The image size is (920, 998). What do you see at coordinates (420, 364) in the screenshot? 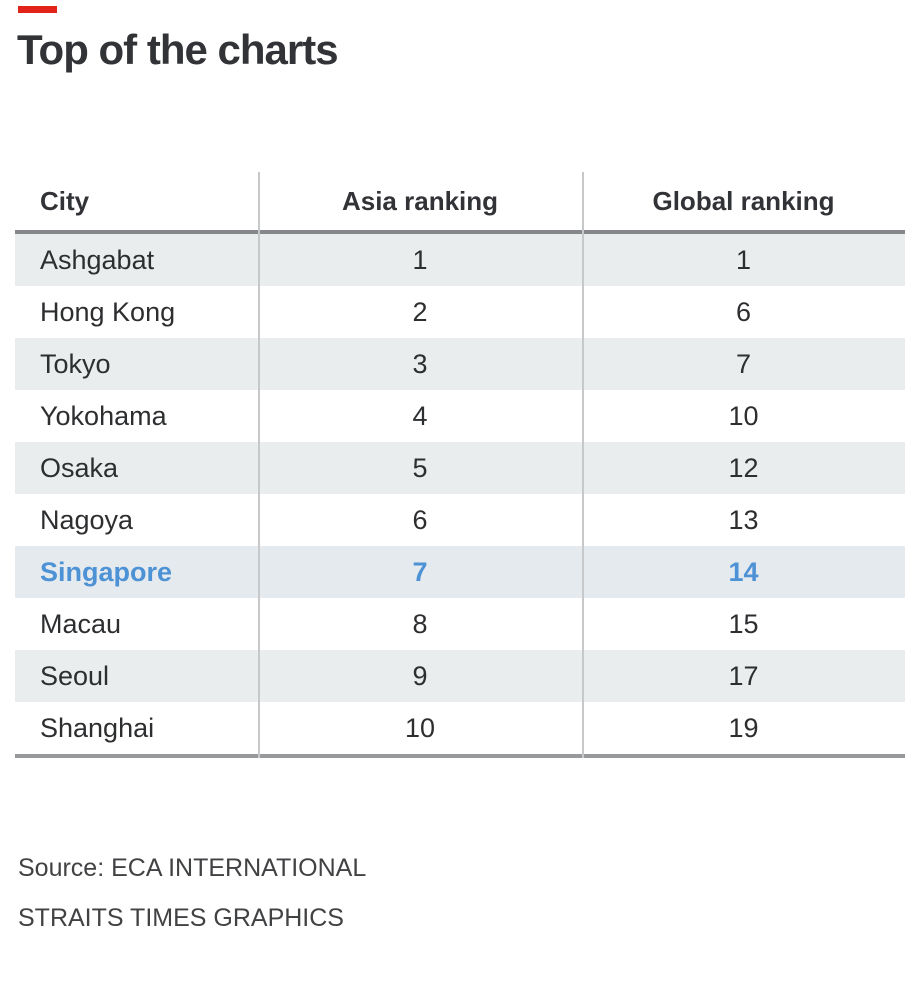
I see `cell-asia-ranking: 3` at bounding box center [420, 364].